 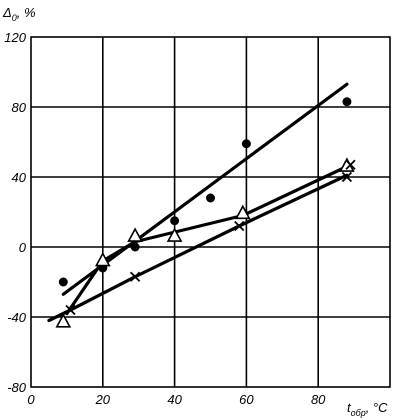 What do you see at coordinates (377, 407) in the screenshot?
I see `x-axis-unit: , °C` at bounding box center [377, 407].